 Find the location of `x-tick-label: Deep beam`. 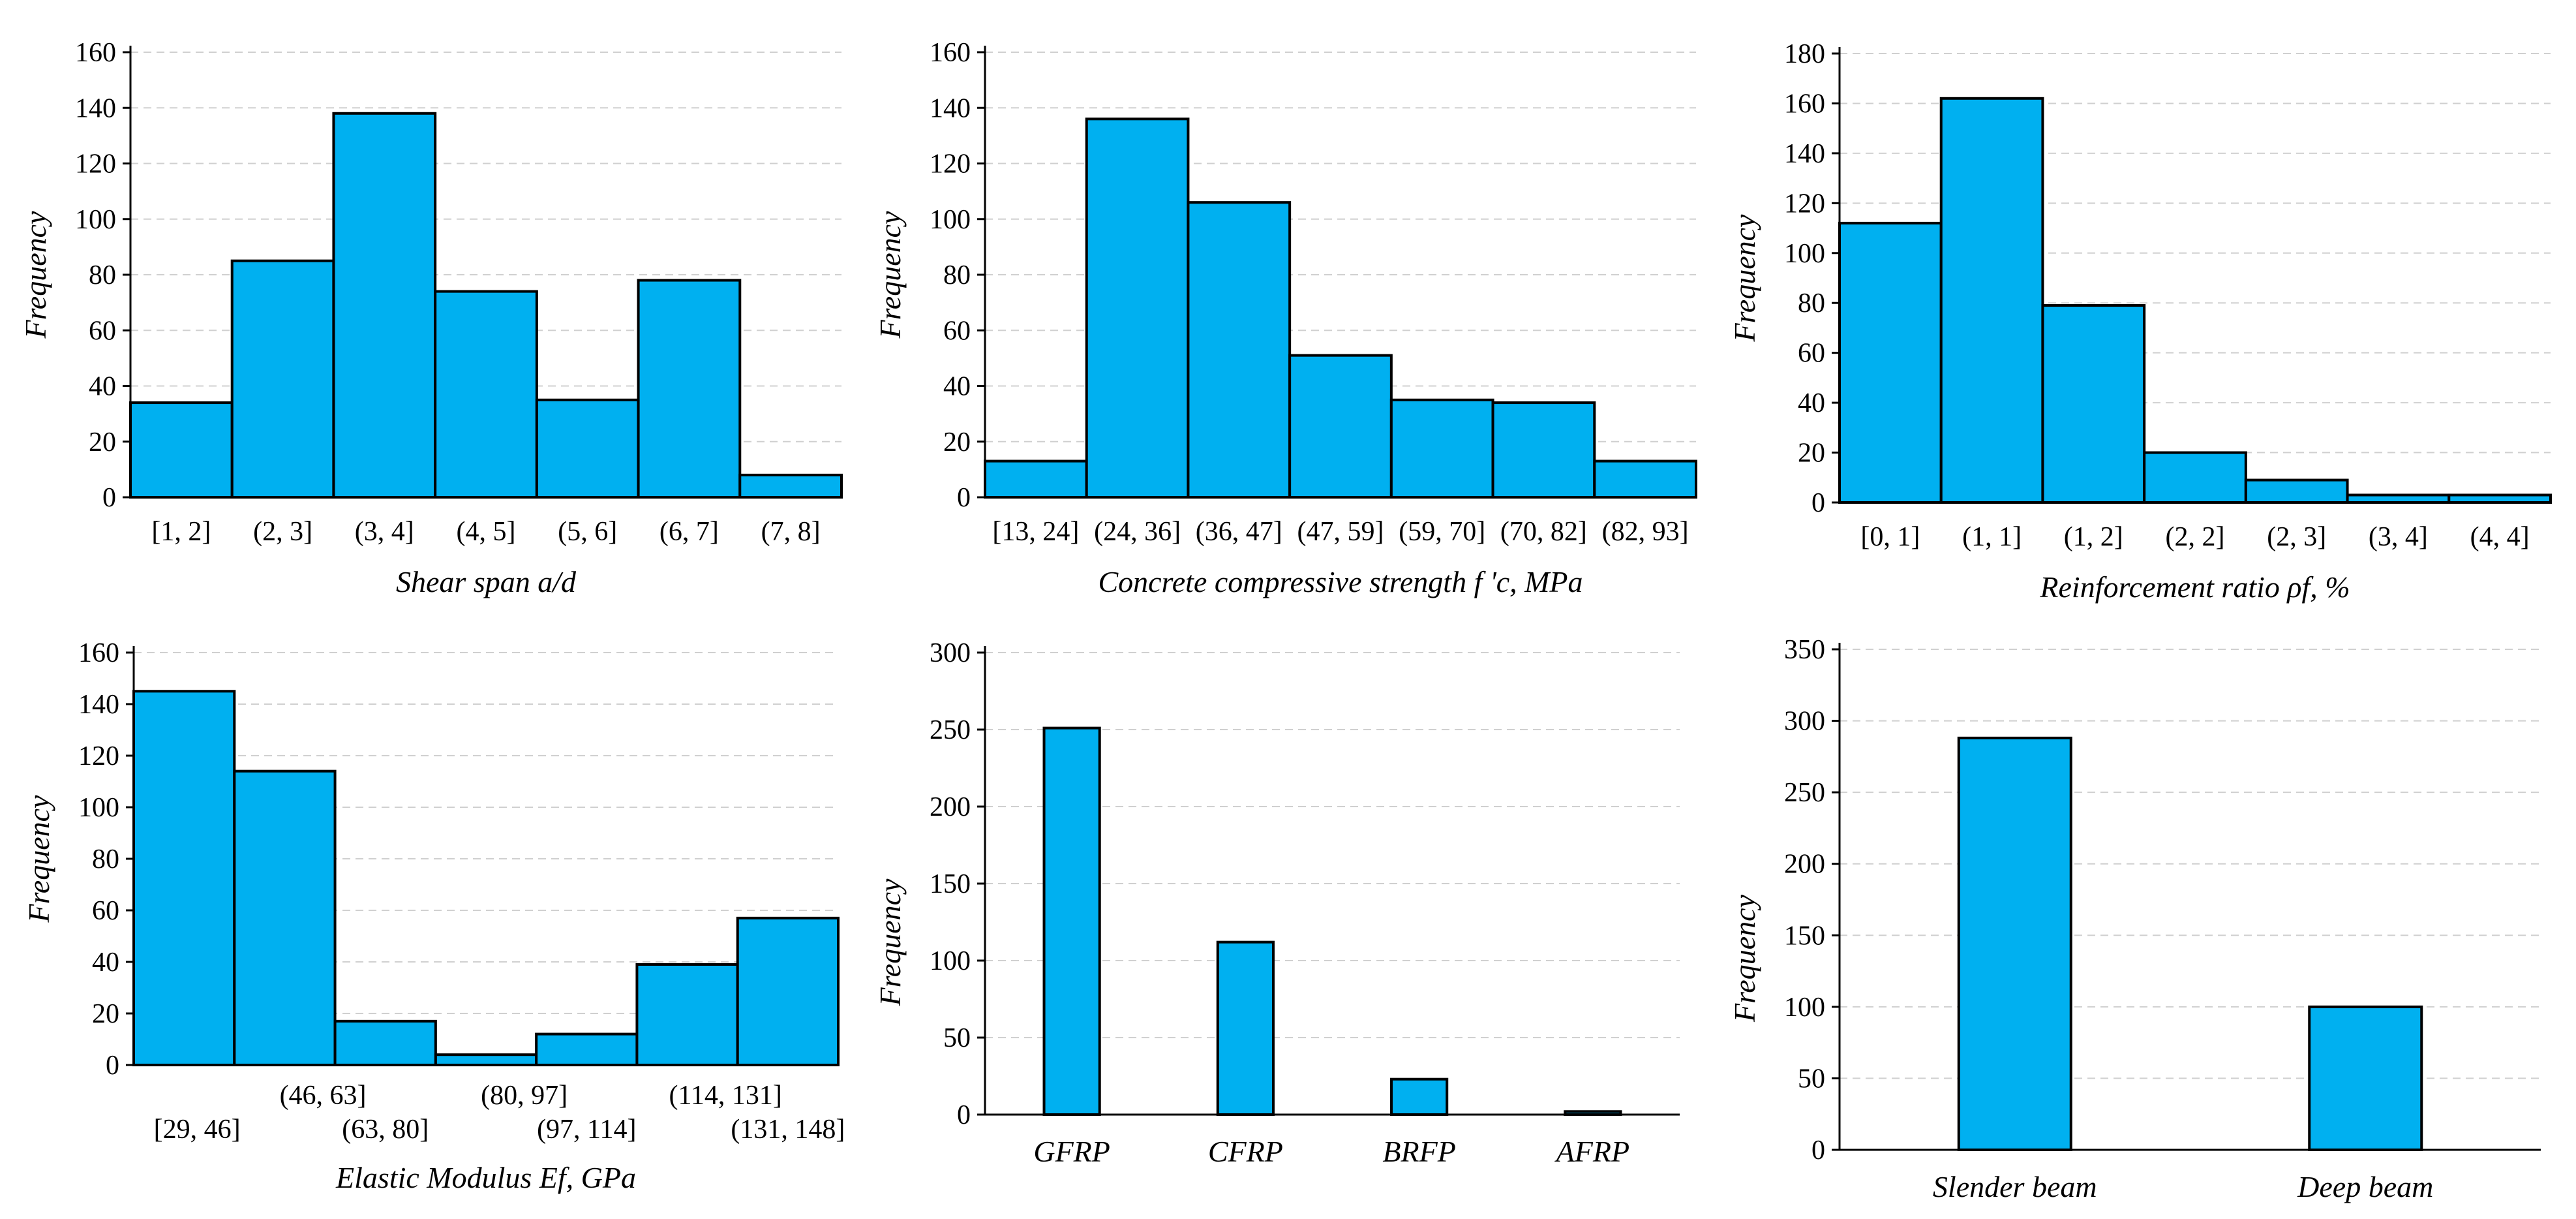

x-tick-label: Deep beam is located at coordinates (2365, 1186).